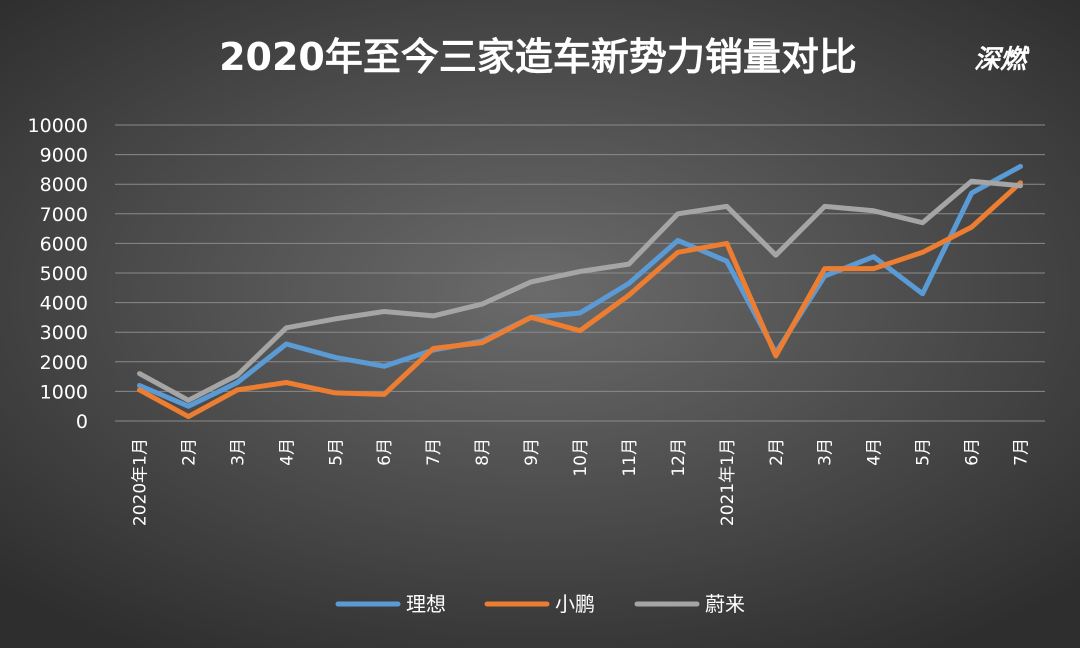  I want to click on x-tick-label: 2020年1月, so click(140, 482).